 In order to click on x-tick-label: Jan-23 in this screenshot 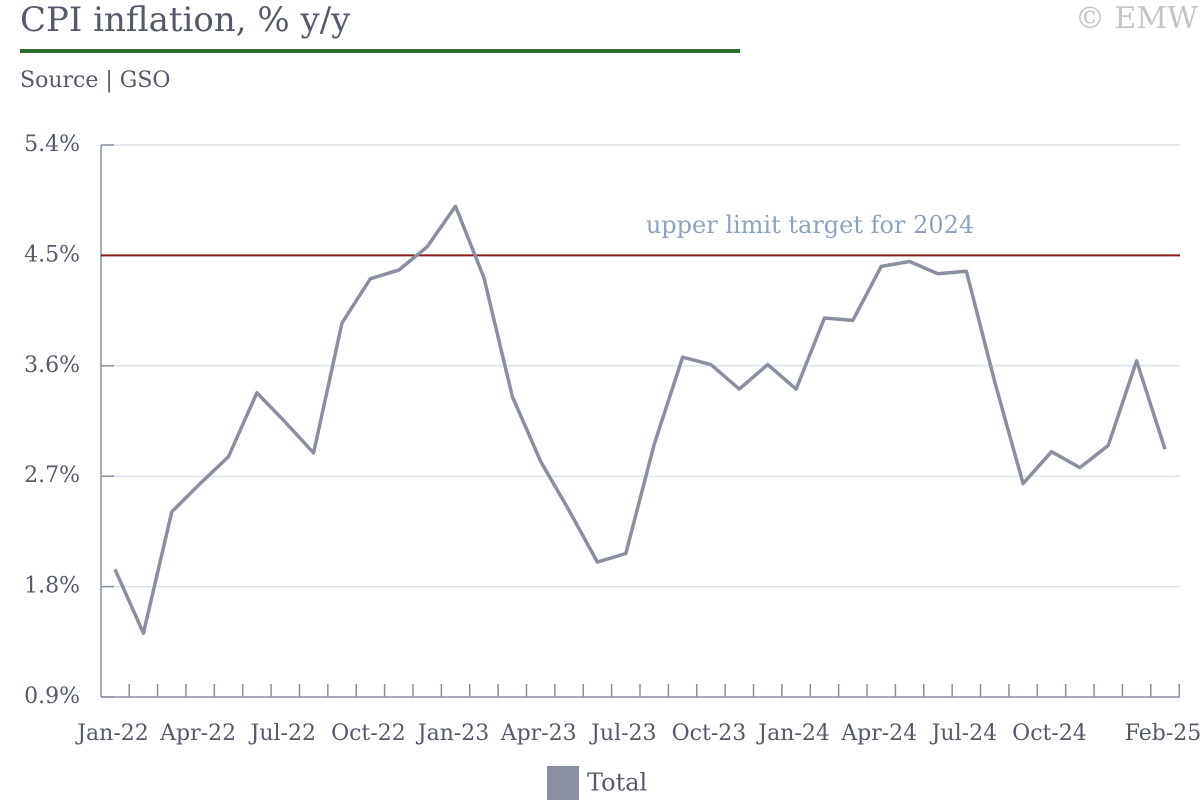, I will do `click(453, 733)`.